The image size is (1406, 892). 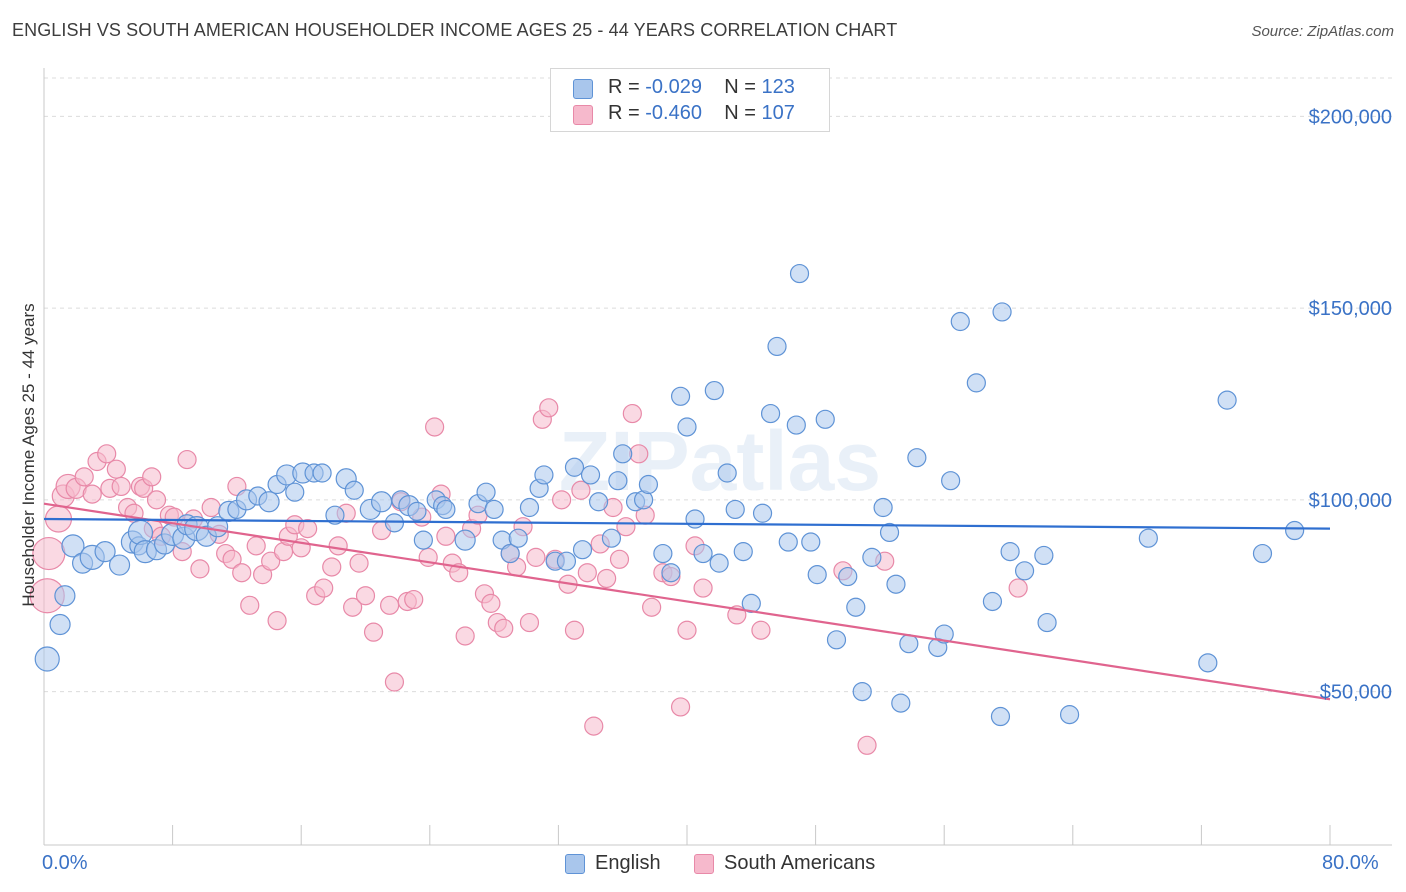 I want to click on watermark: ZIPatlas, so click(x=720, y=461).